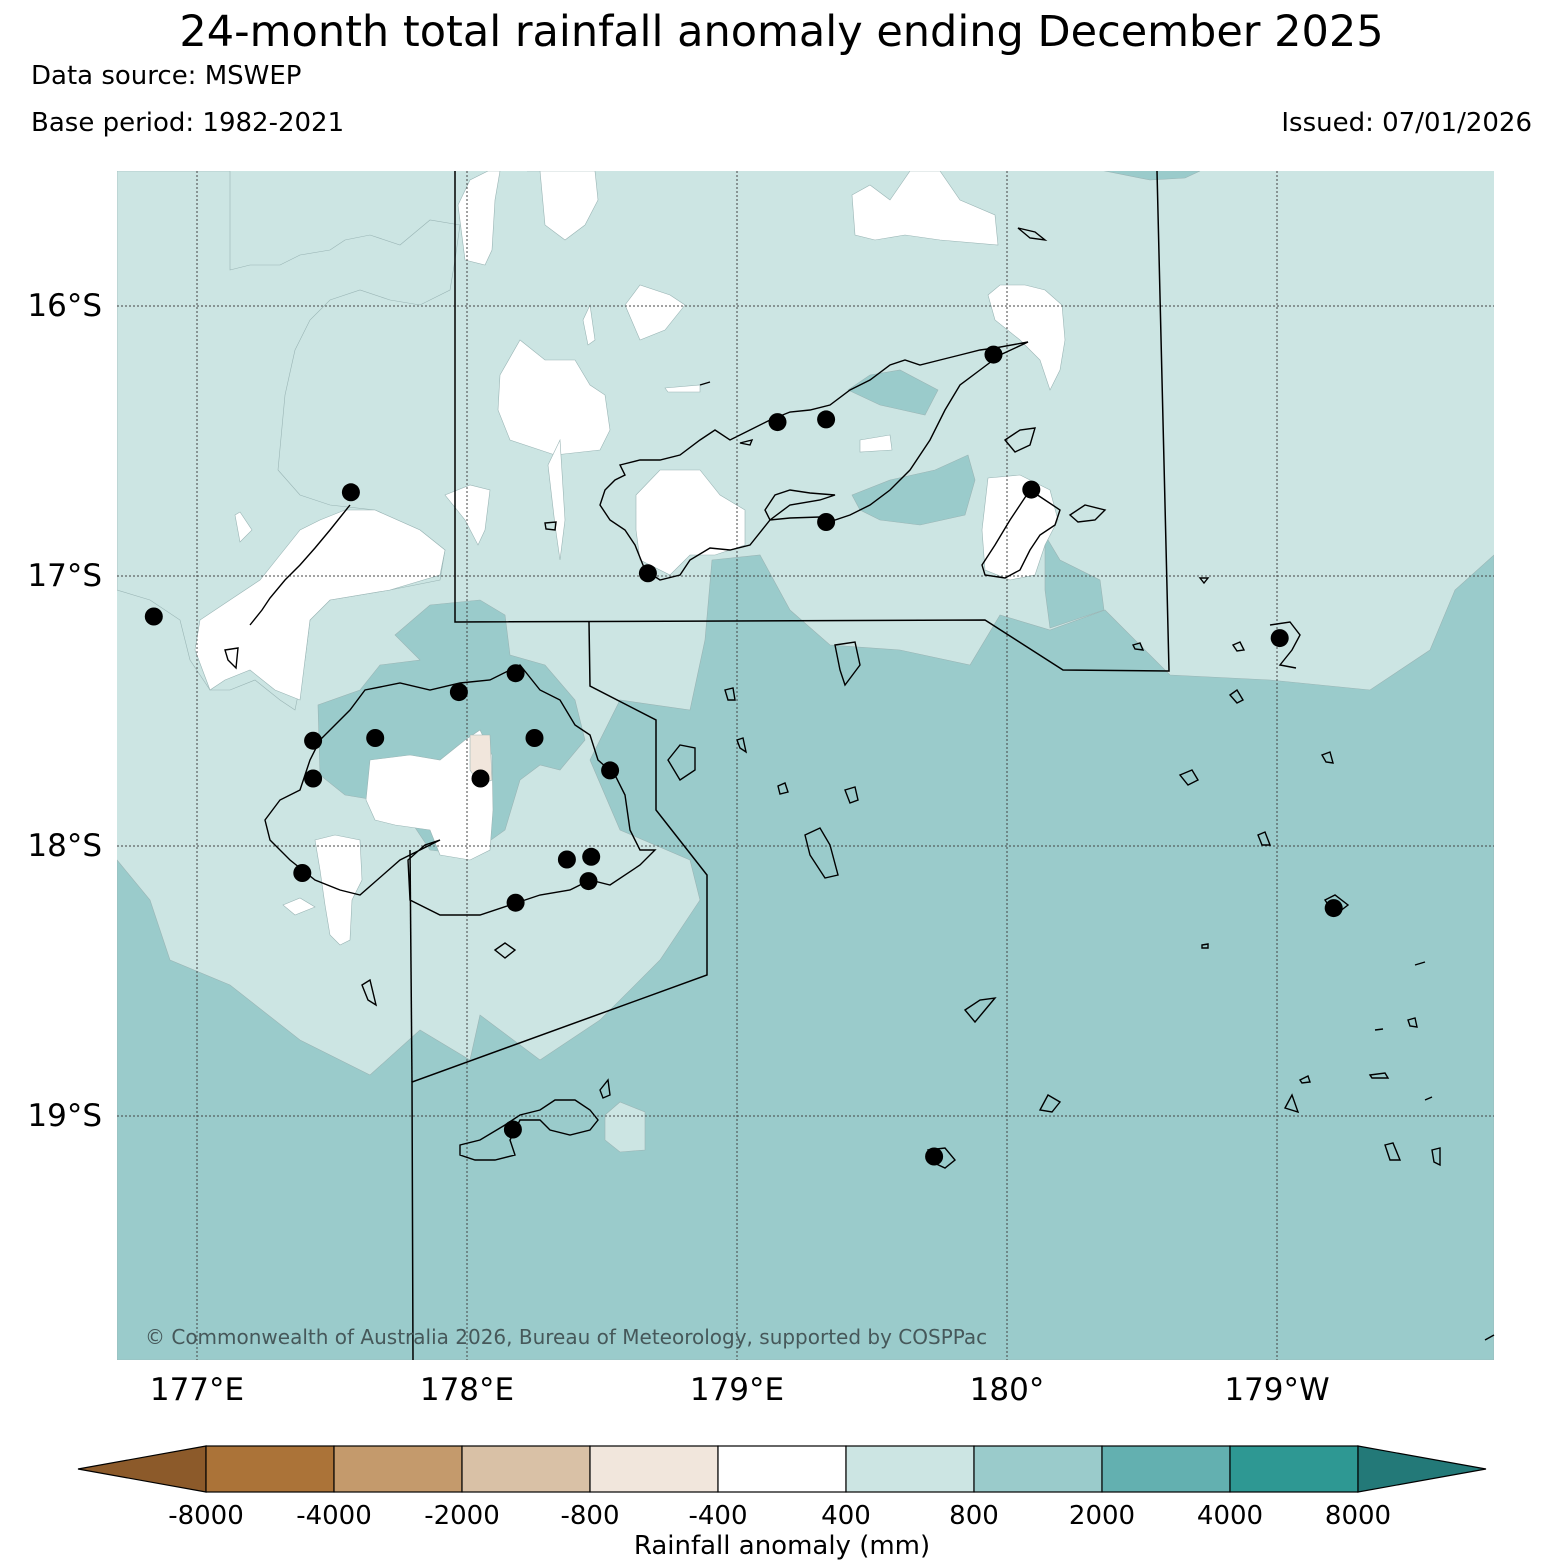 The height and width of the screenshot is (1563, 1563). I want to click on colorbar-tick-label: 400, so click(846, 1516).